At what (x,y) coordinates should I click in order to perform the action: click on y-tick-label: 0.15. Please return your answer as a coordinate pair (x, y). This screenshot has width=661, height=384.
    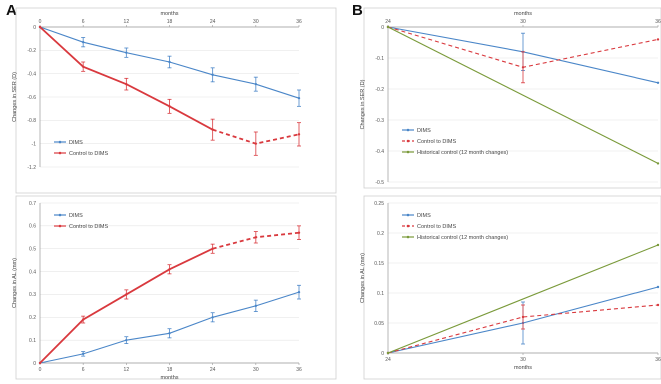
    Looking at the image, I should click on (379, 264).